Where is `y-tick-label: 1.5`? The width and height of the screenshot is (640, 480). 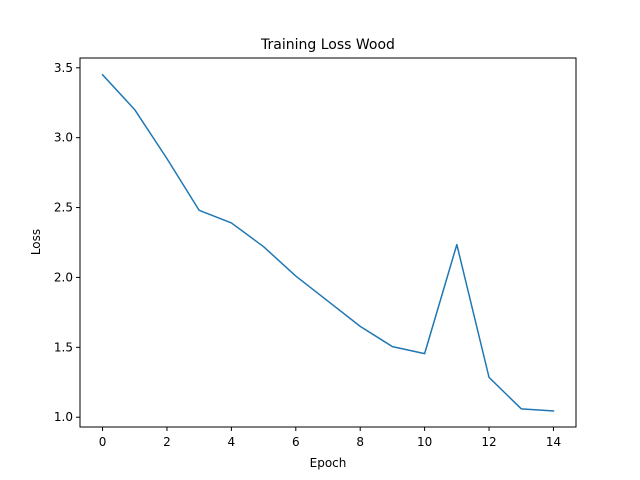
y-tick-label: 1.5 is located at coordinates (63, 347).